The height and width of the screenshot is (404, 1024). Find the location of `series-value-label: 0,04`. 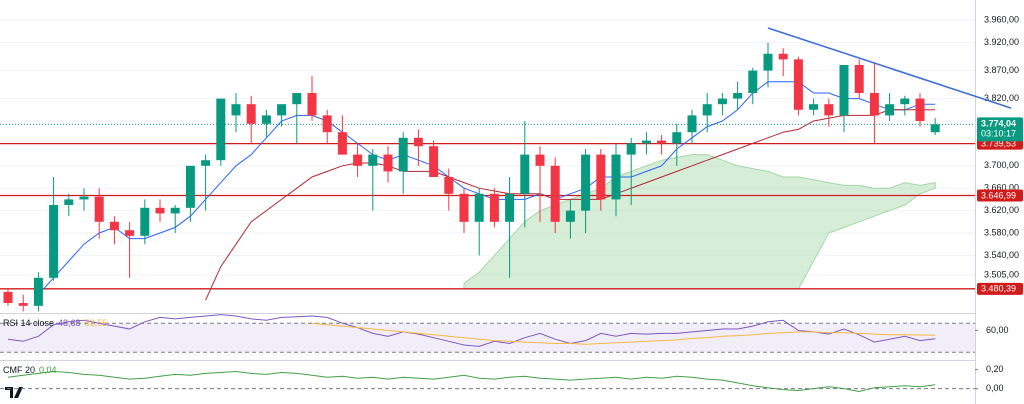

series-value-label: 0,04 is located at coordinates (48, 370).